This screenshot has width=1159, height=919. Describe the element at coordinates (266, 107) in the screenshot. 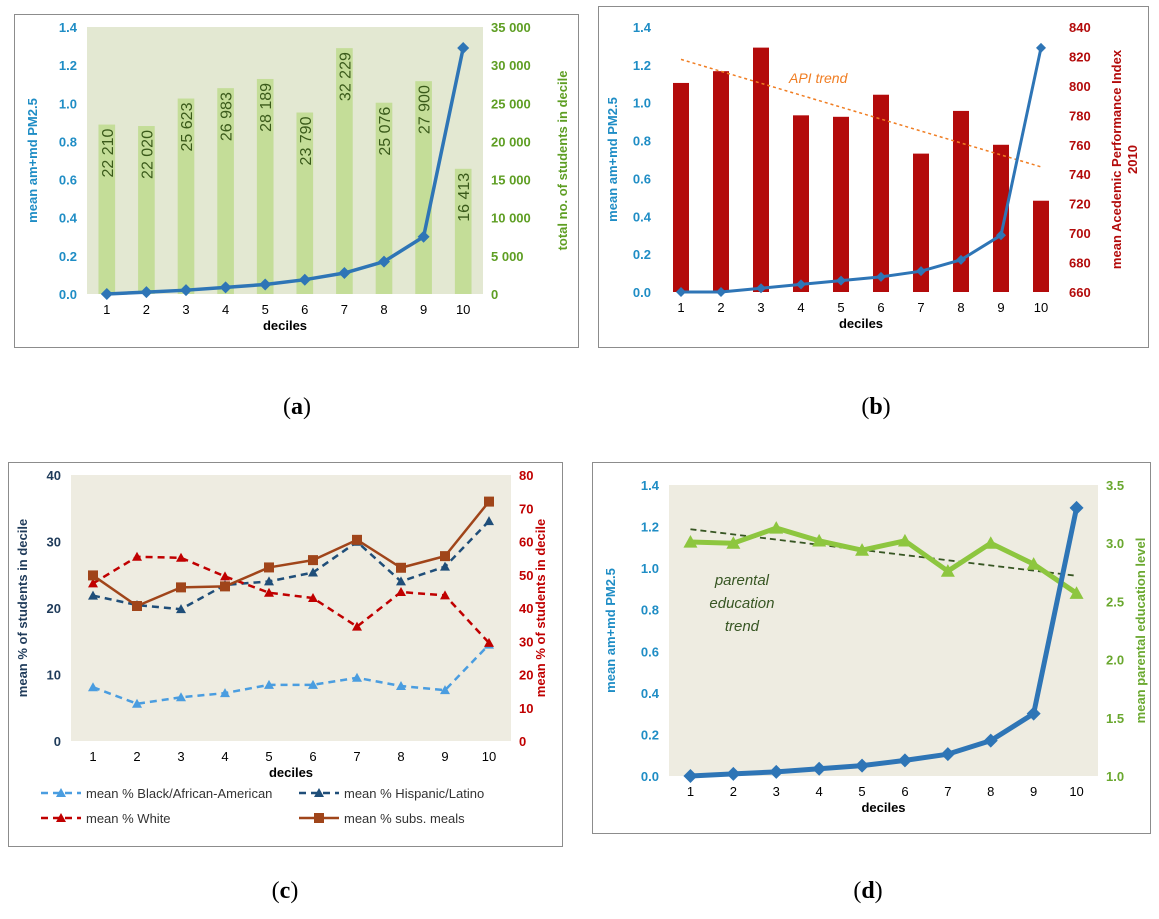

I see `bar-data-label: 28 189` at that location.